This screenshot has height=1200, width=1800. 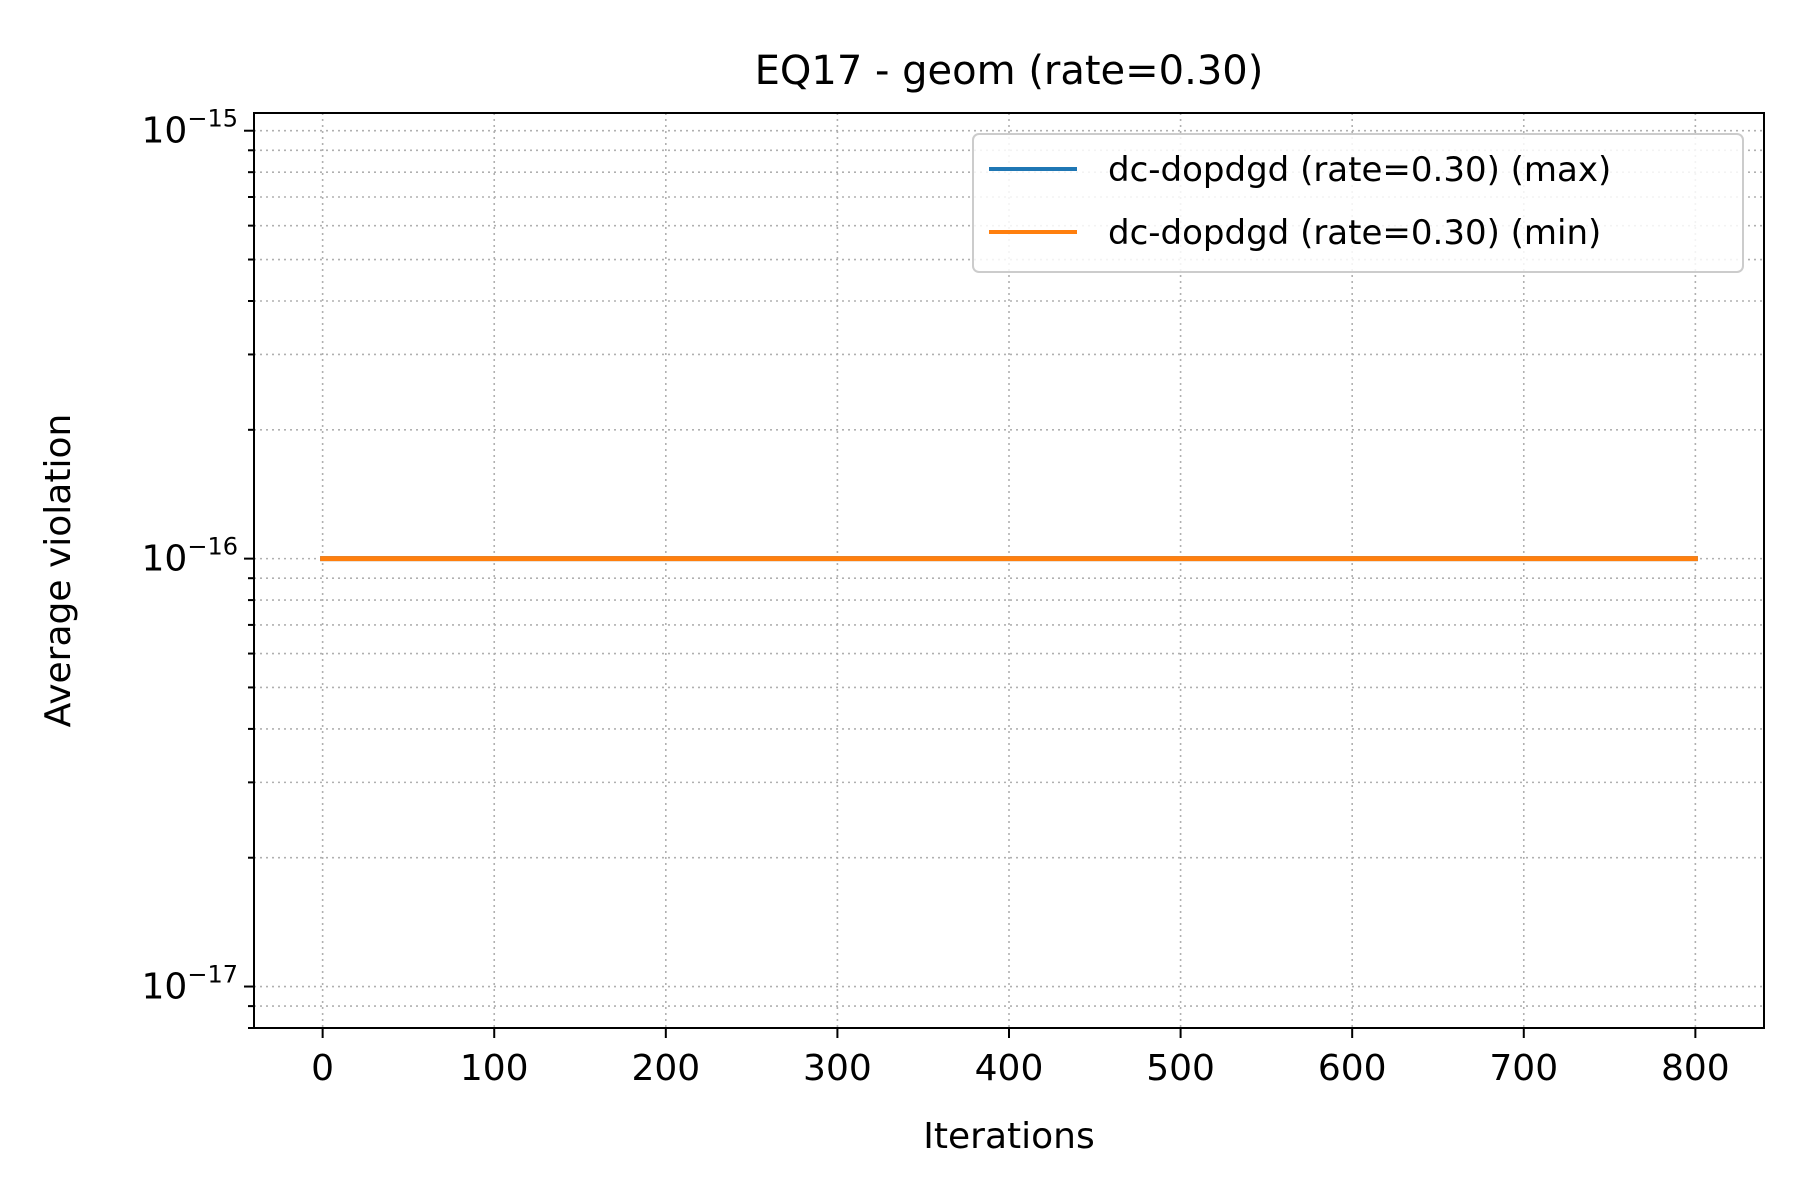 What do you see at coordinates (1359, 170) in the screenshot?
I see `legend-label: dc-dopdgd (rate=0.30) (max)` at bounding box center [1359, 170].